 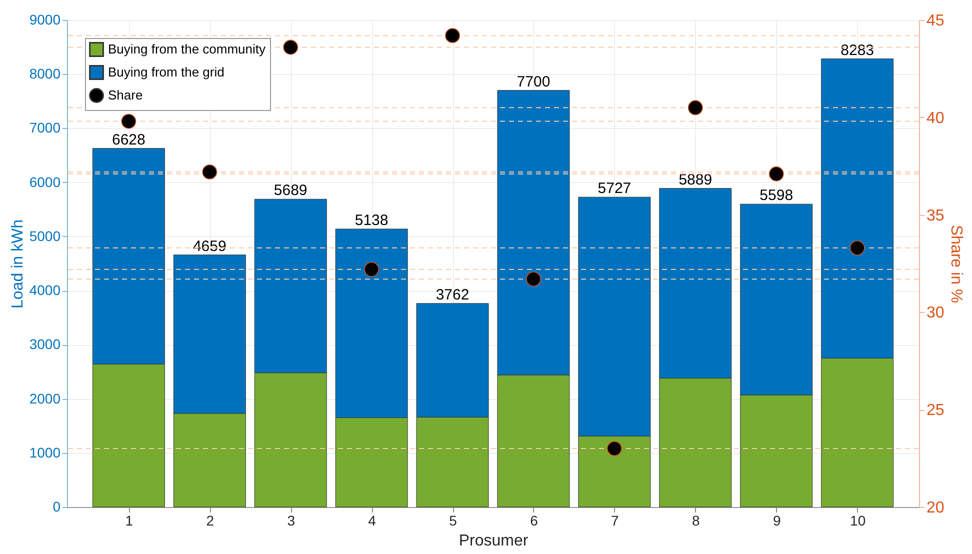 What do you see at coordinates (935, 313) in the screenshot?
I see `y2-tick-label: 30` at bounding box center [935, 313].